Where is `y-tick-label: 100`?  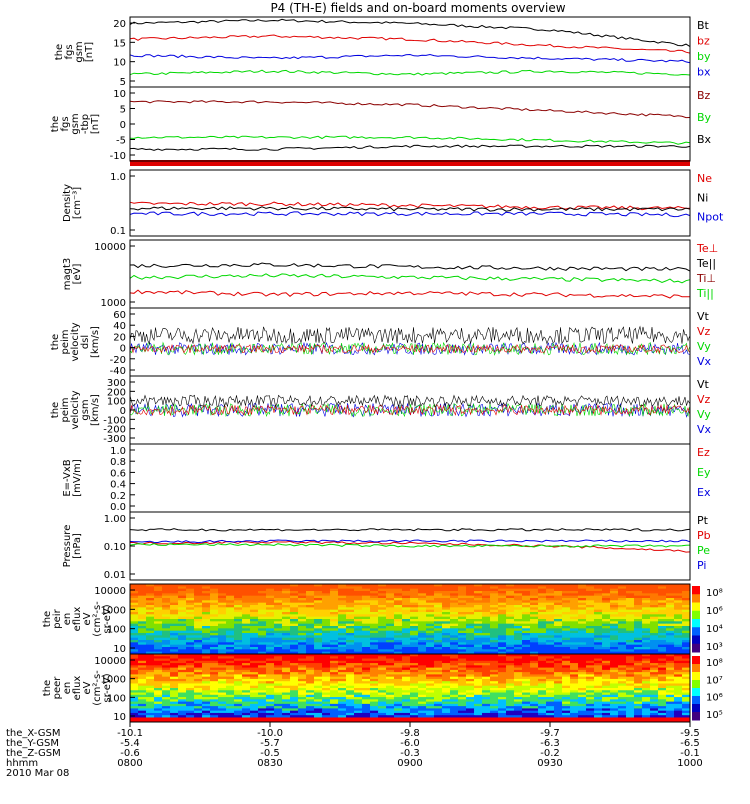
y-tick-label: 100 is located at coordinates (116, 698).